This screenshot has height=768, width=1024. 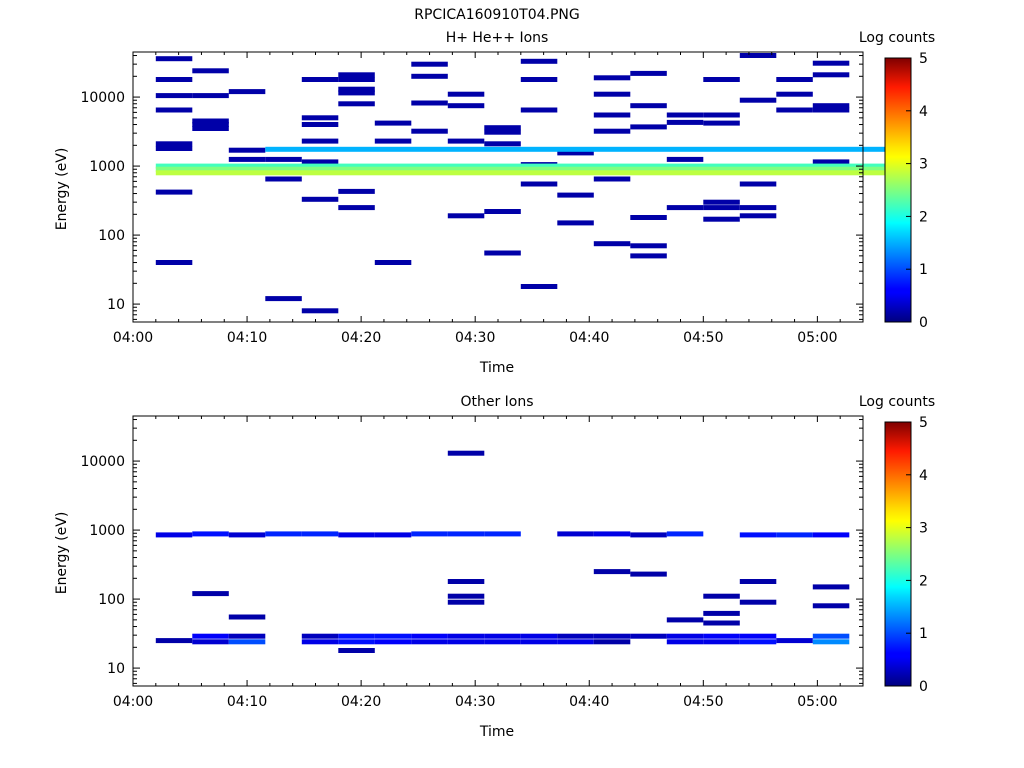 I want to click on colorbar-tick-label: 2, so click(x=923, y=581).